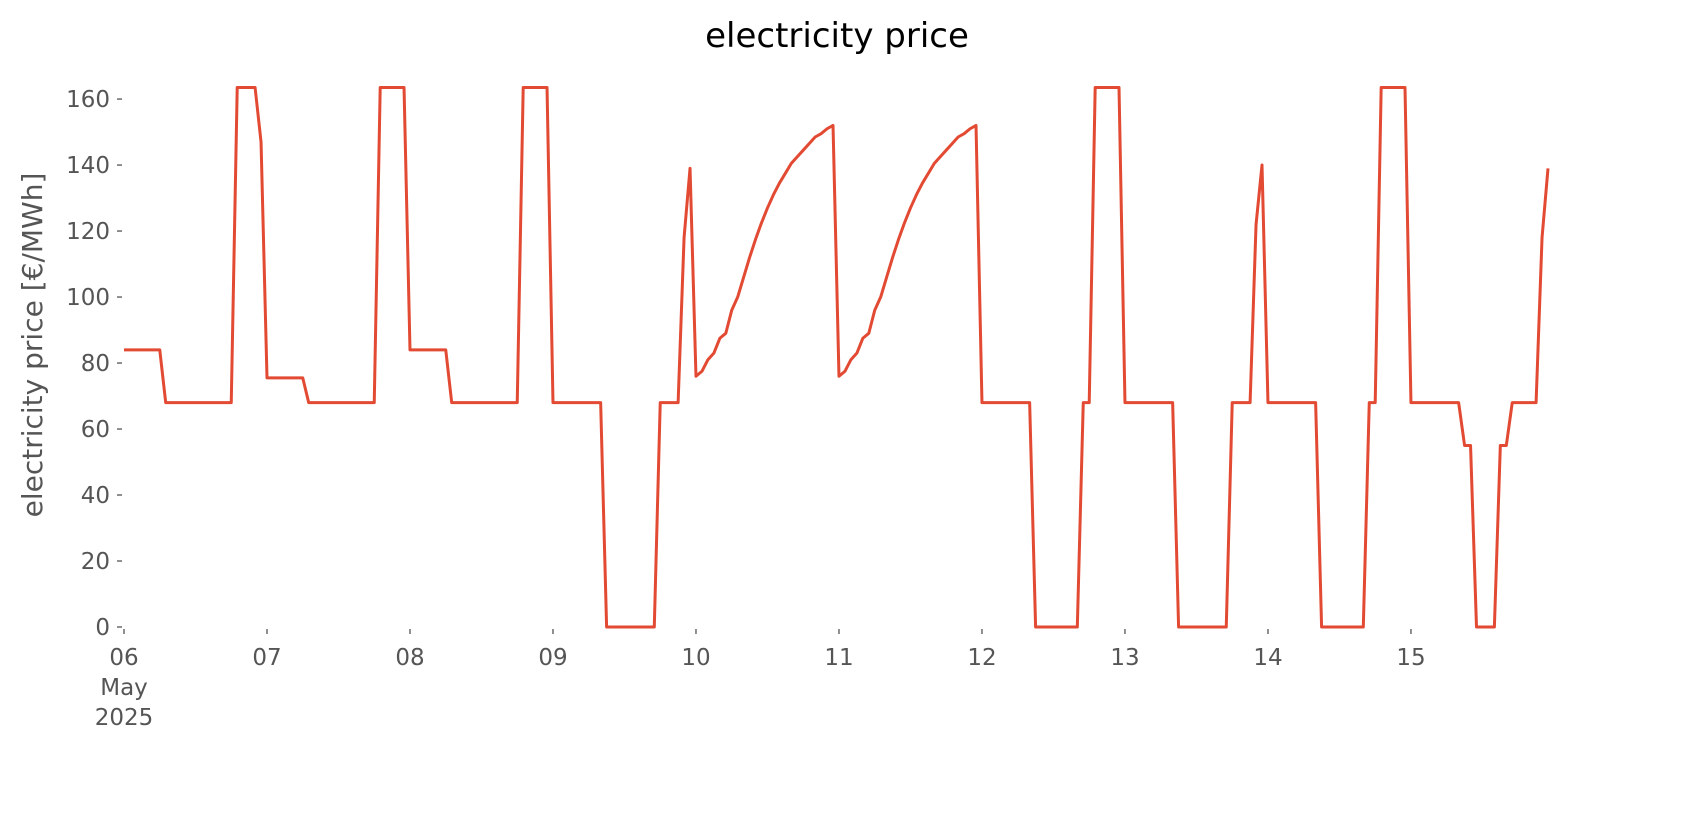  Describe the element at coordinates (124, 688) in the screenshot. I see `x-tick-label: 06 May 2025` at that location.